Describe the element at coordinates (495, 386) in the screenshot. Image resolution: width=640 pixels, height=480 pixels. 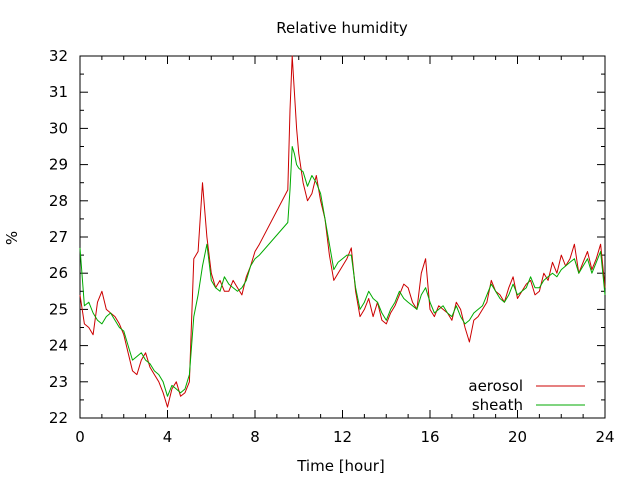
I see `legend-label-aerosol: aerosol` at that location.